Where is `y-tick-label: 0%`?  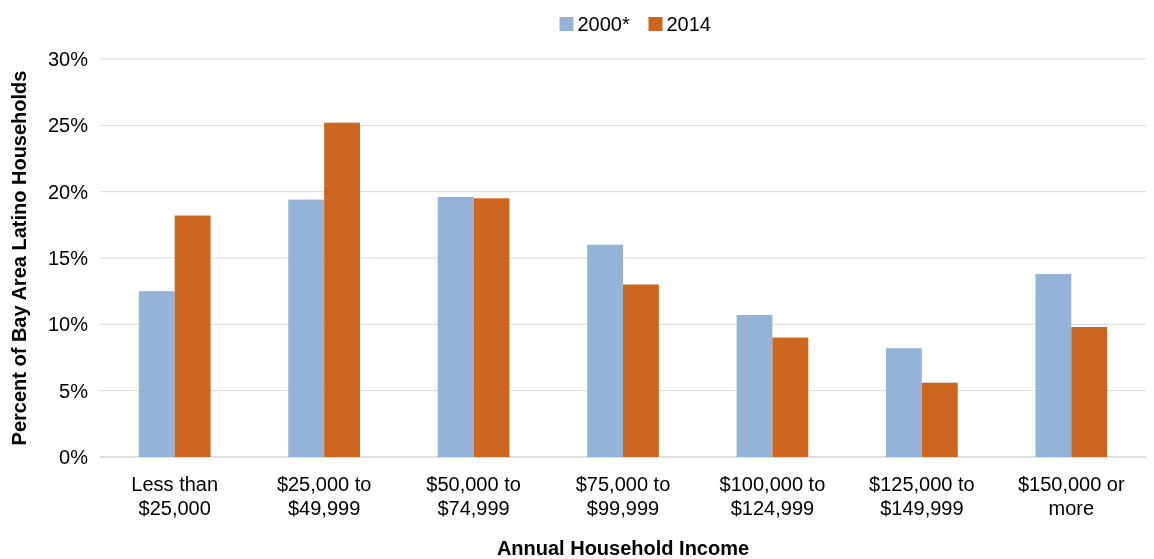 y-tick-label: 0% is located at coordinates (74, 457).